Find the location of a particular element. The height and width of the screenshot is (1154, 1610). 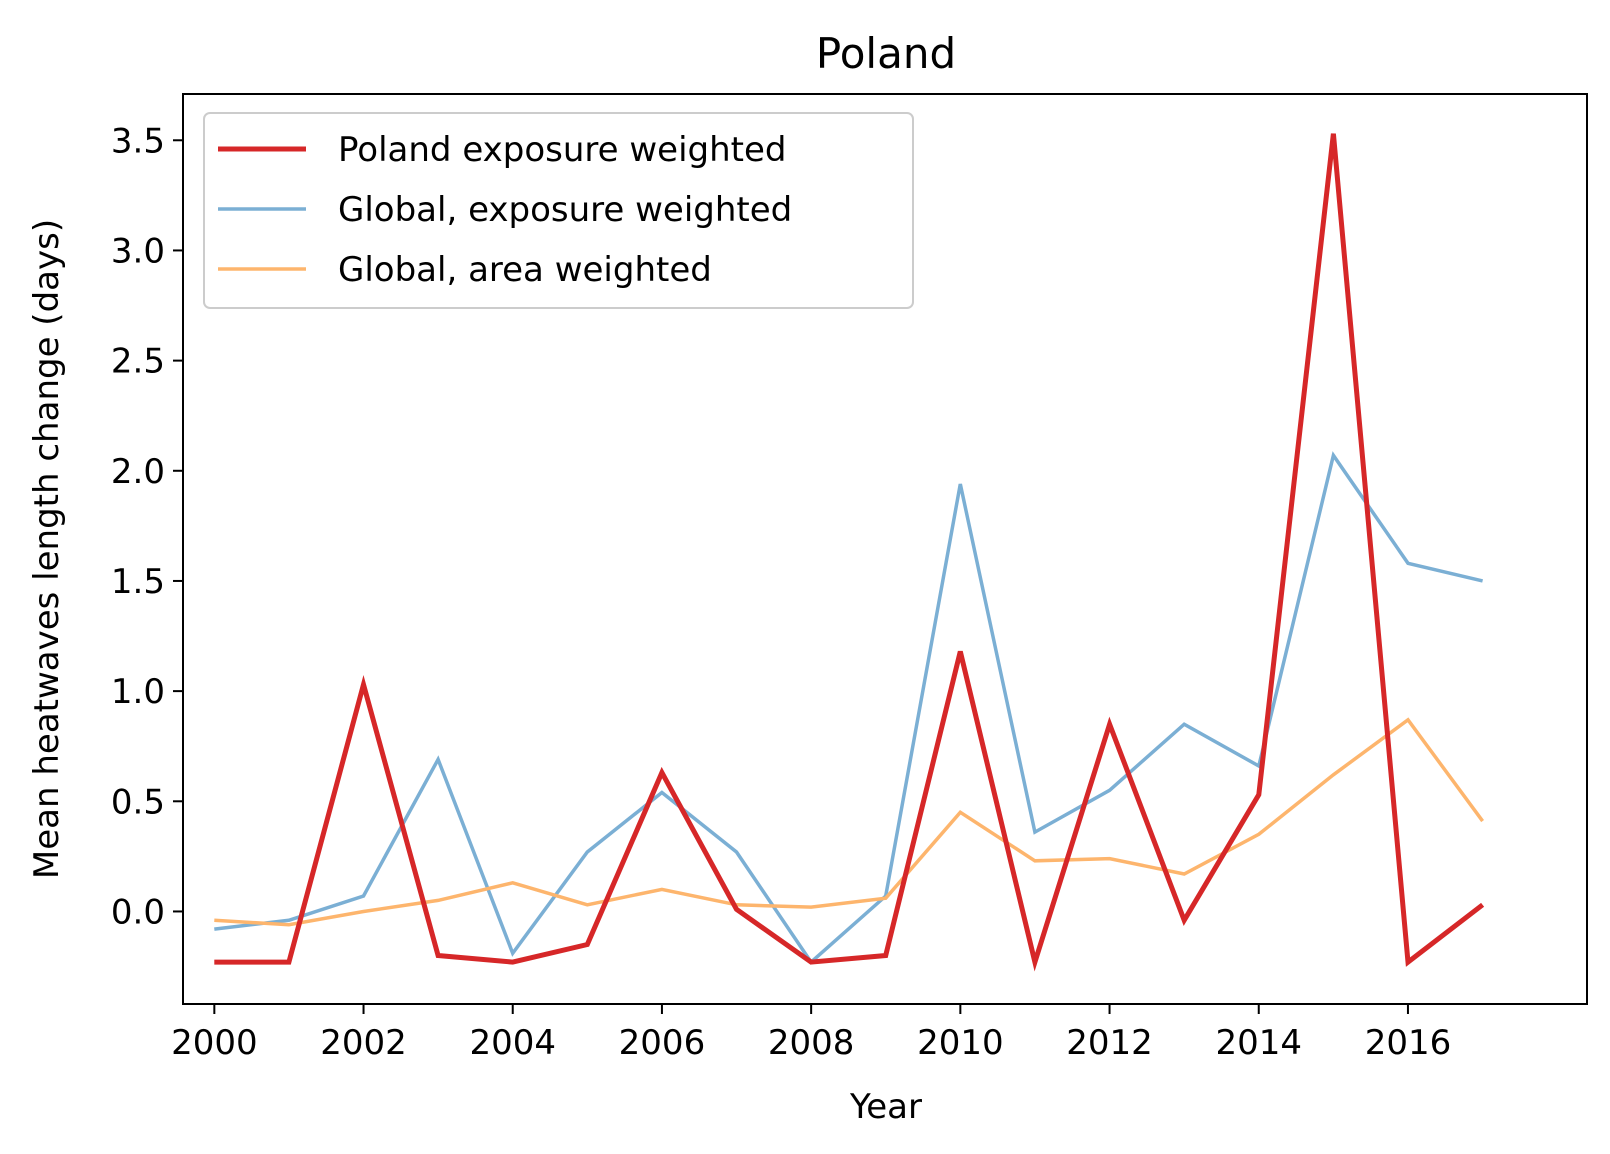

x-axis: 2000 2002 2004 2006 2008 2010 2012 2014 2016 is located at coordinates (811, 1033).